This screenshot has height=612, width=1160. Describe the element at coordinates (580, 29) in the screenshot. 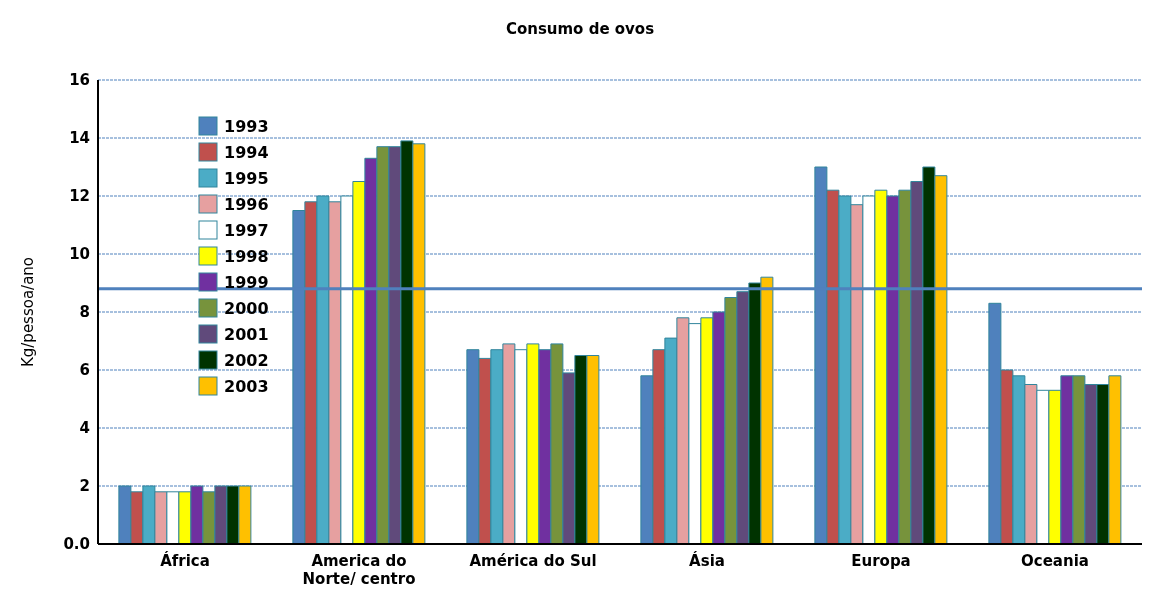

I see `chart-title: Consumo de ovos` at that location.